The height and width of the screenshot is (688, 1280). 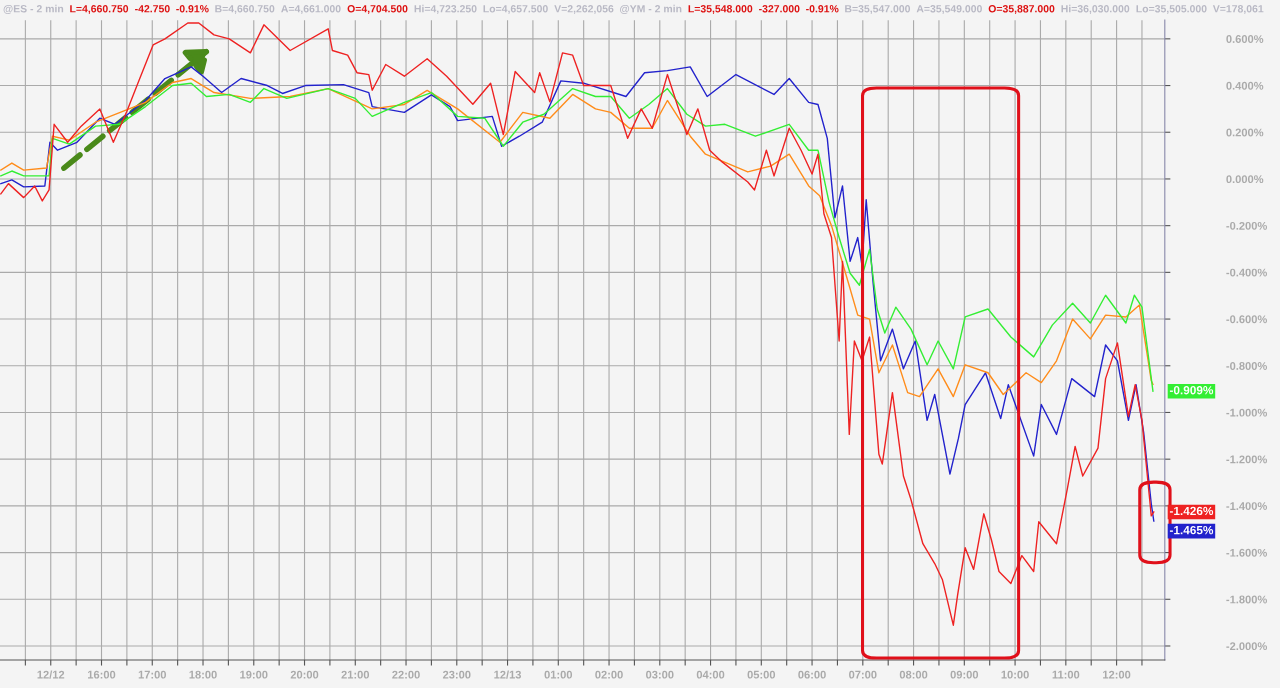 What do you see at coordinates (720, 9) in the screenshot?
I see `text: L=35,548.000` at bounding box center [720, 9].